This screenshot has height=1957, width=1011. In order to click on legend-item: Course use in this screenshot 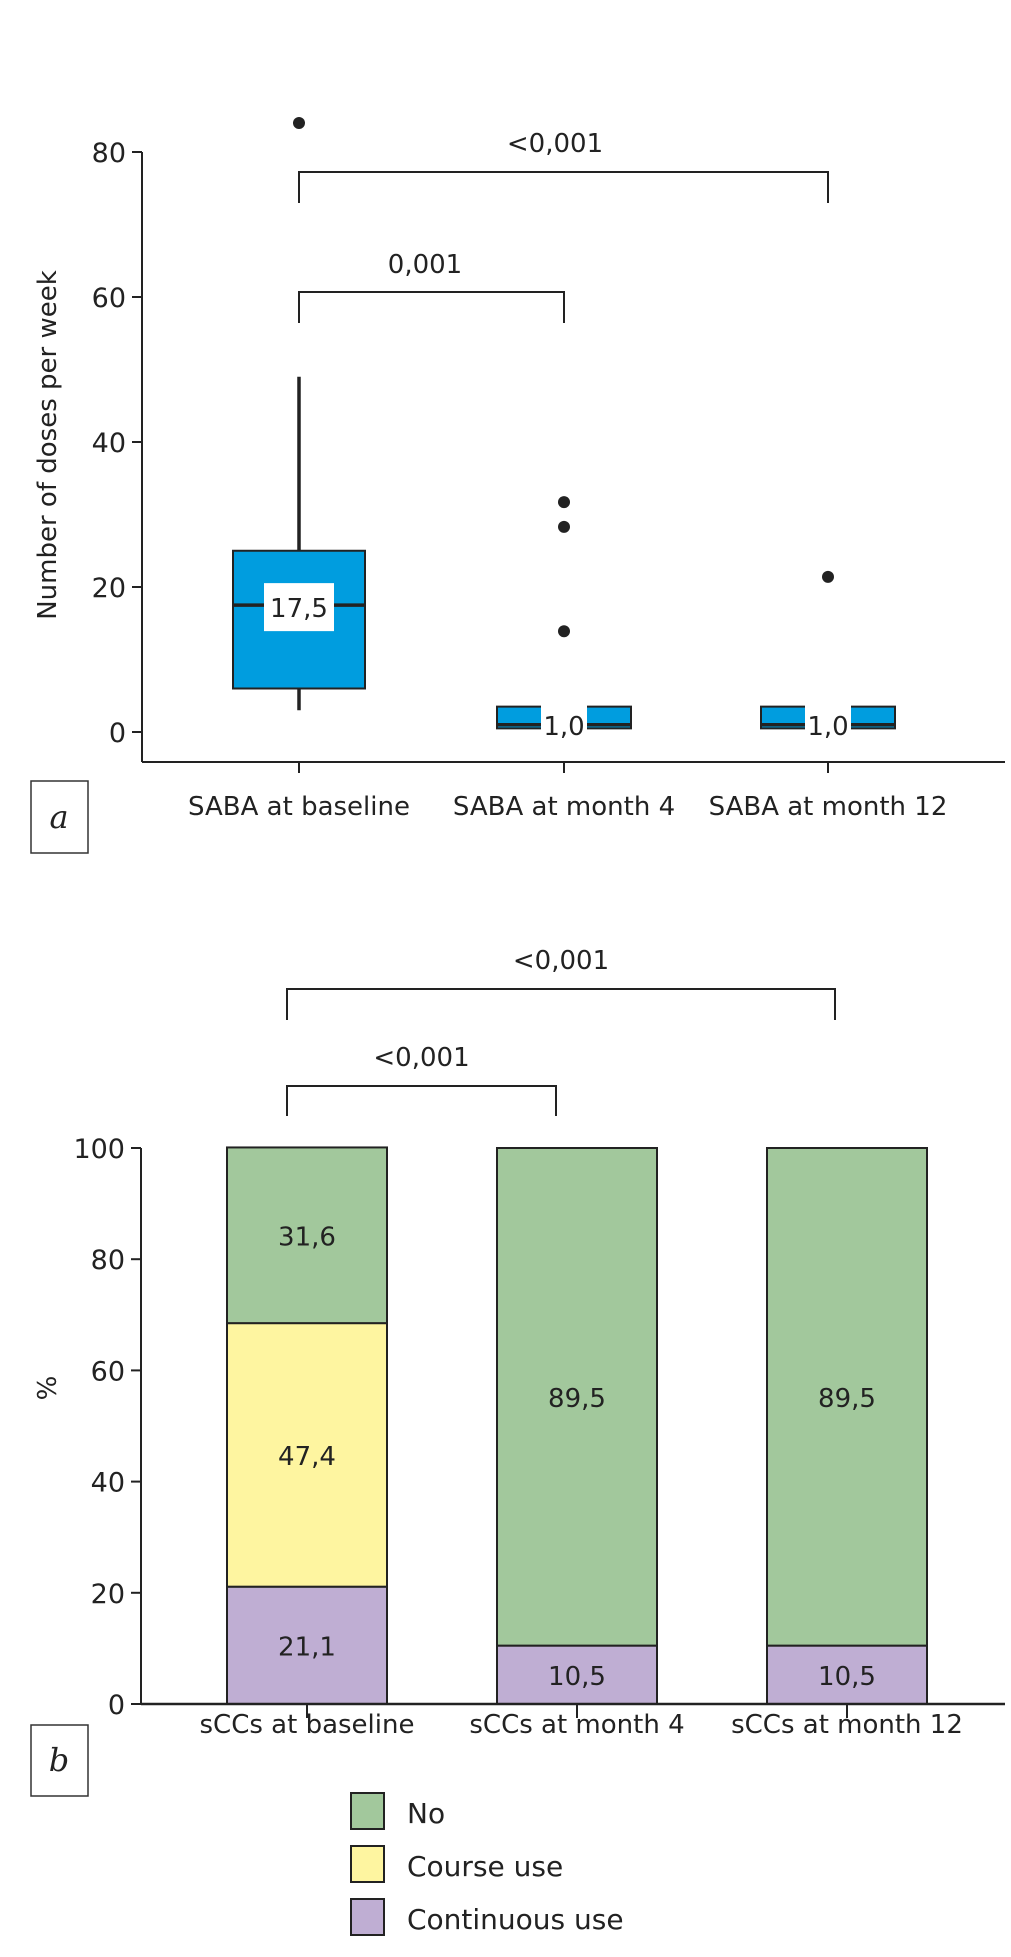, I will do `click(456, 1864)`.